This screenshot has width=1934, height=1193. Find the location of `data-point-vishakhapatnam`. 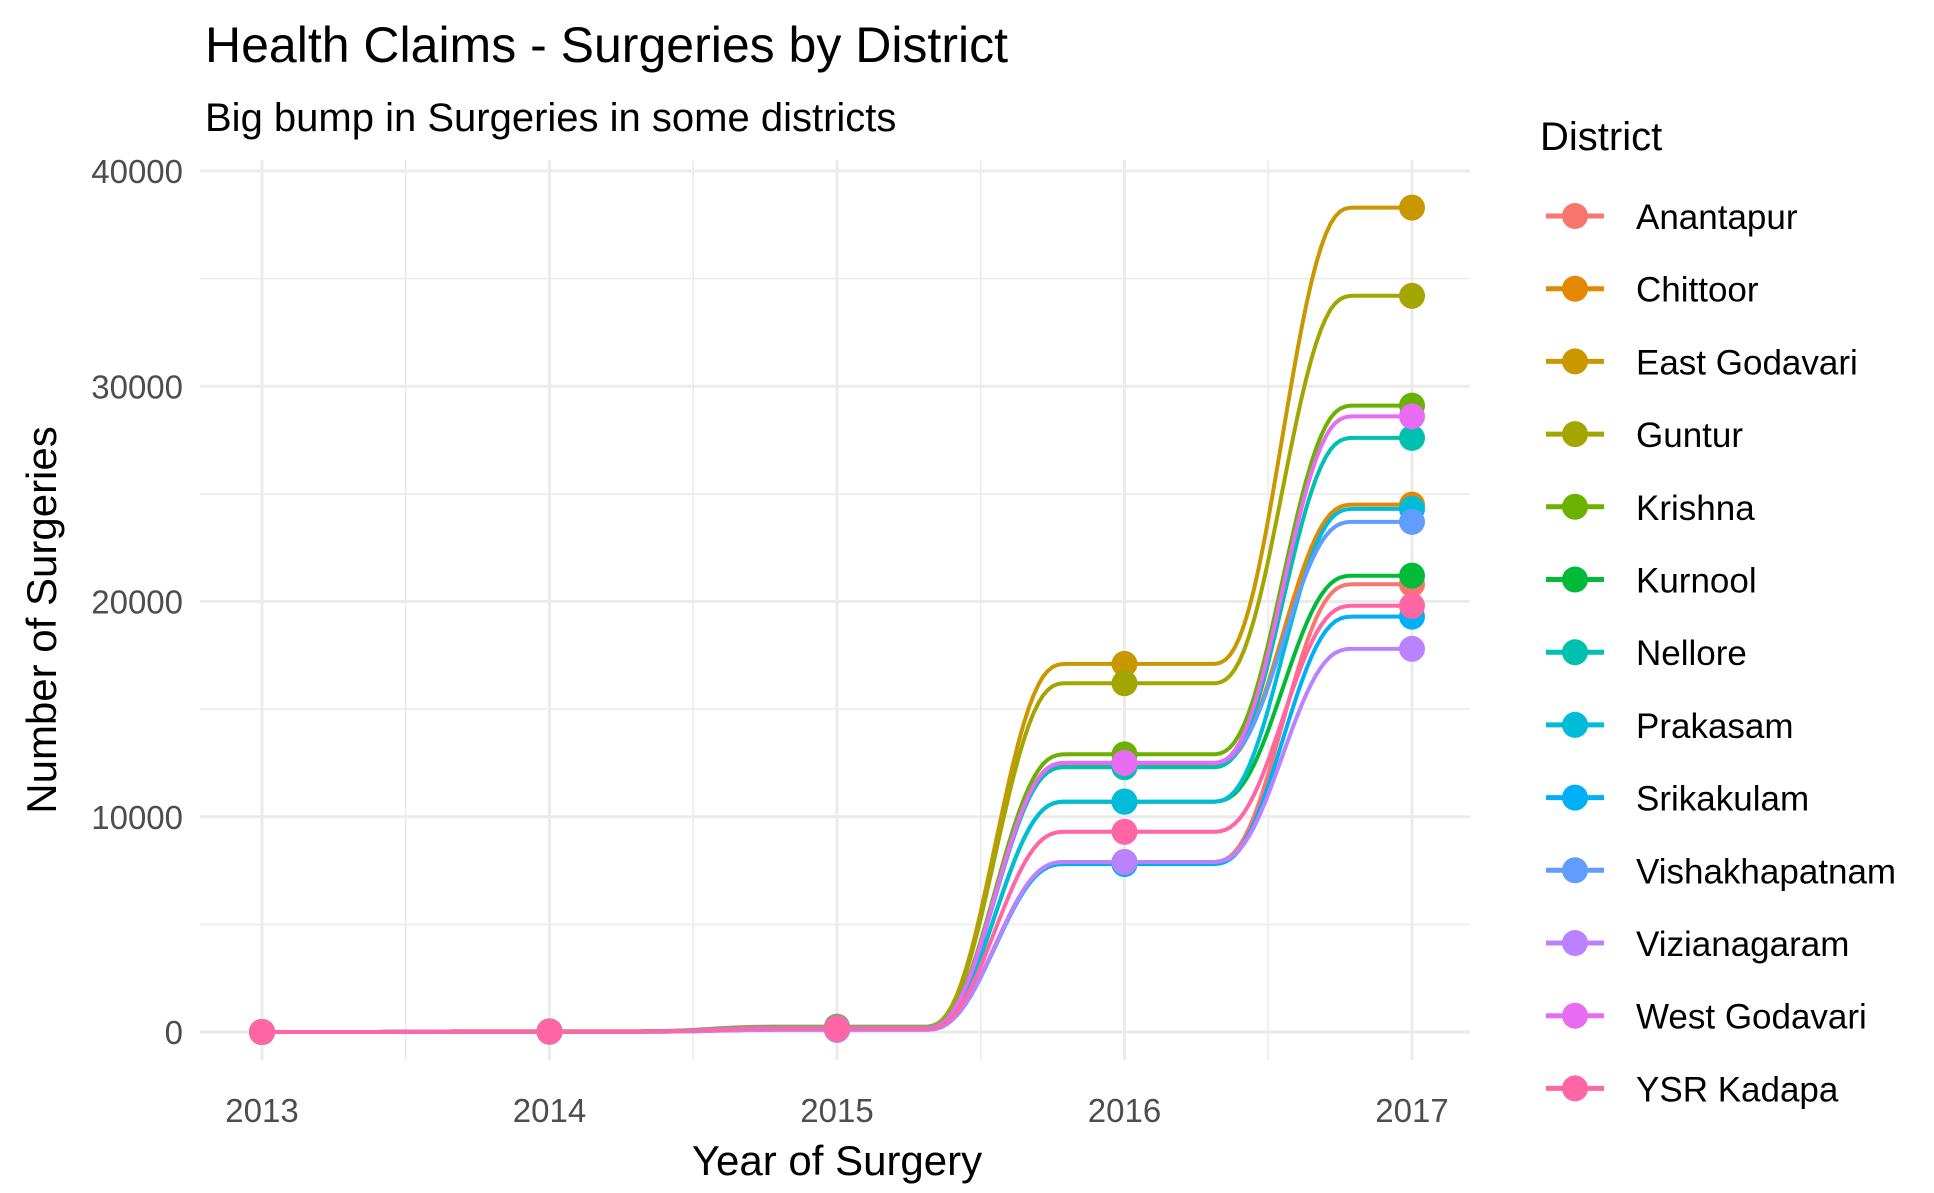

data-point-vishakhapatnam is located at coordinates (1412, 521).